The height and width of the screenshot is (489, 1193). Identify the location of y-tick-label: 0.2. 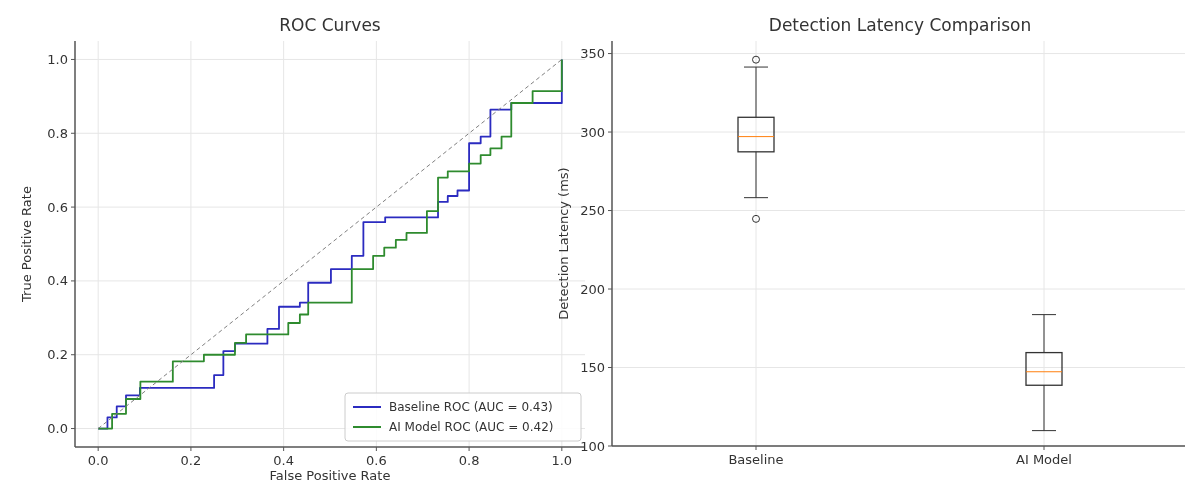
(57, 355).